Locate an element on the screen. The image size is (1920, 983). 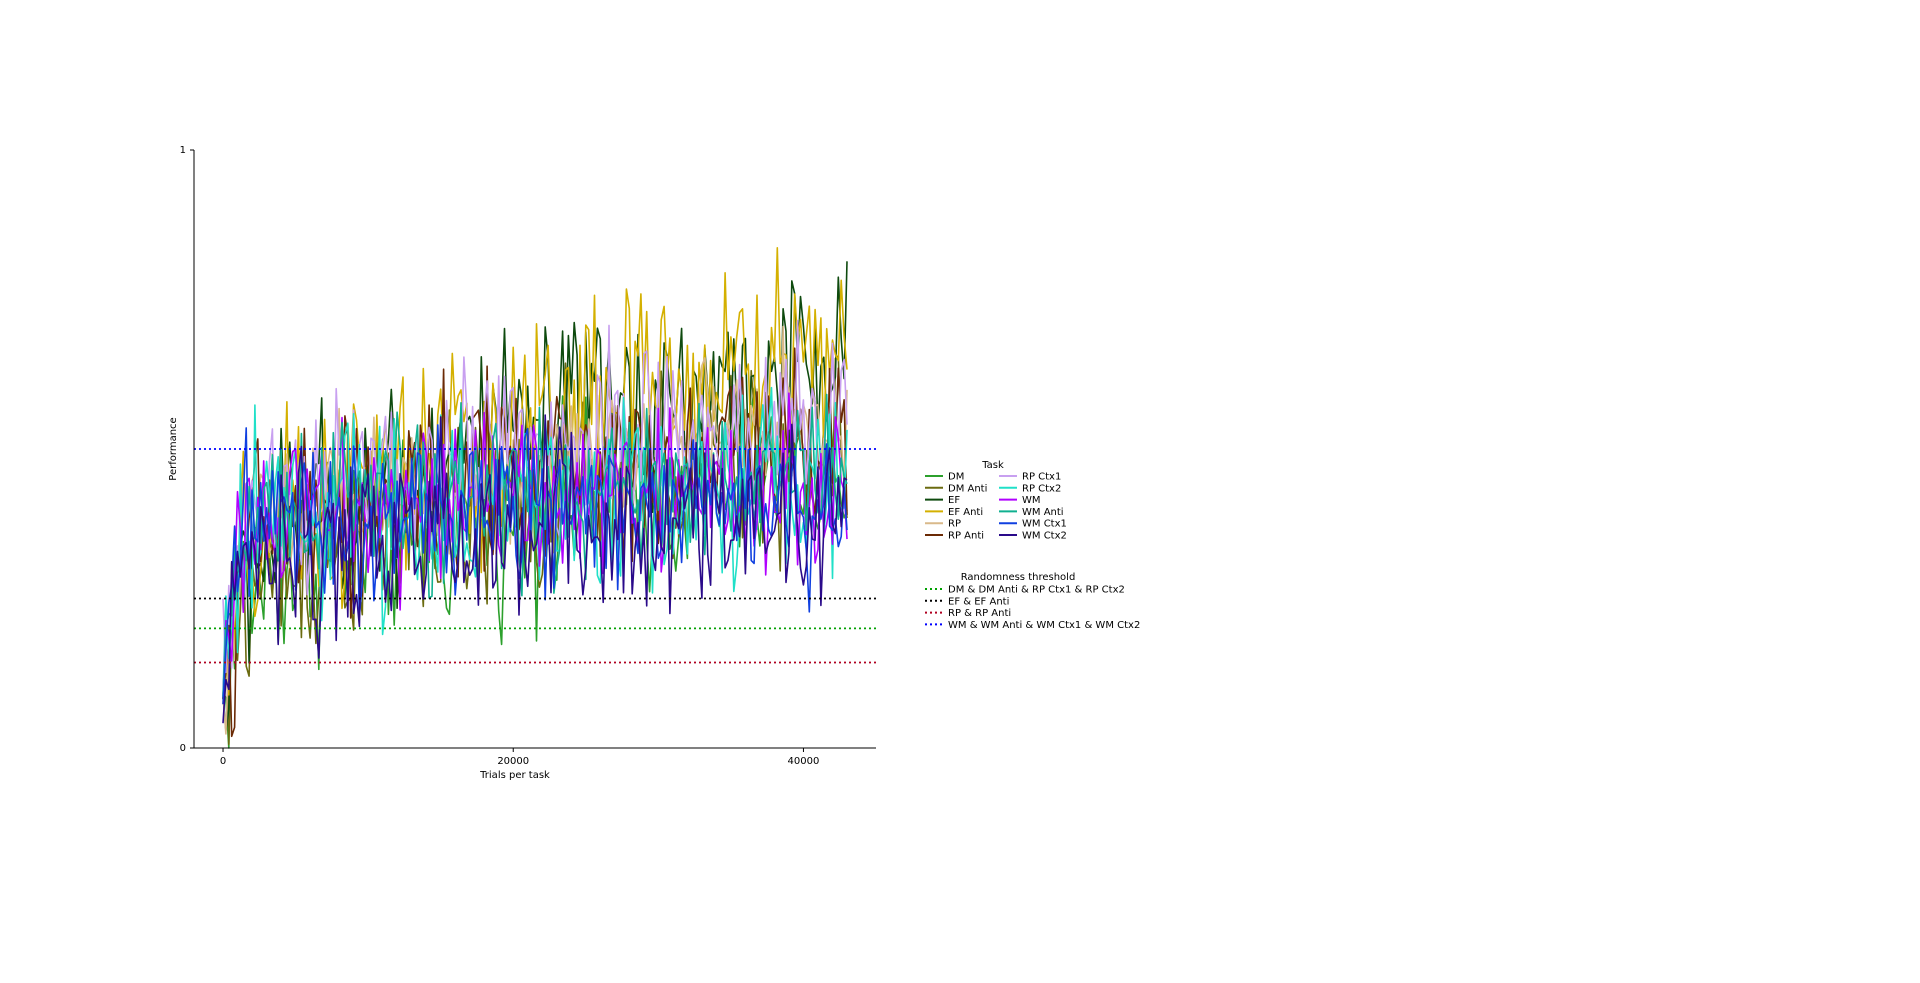
legend-item: RP is located at coordinates (943, 524).